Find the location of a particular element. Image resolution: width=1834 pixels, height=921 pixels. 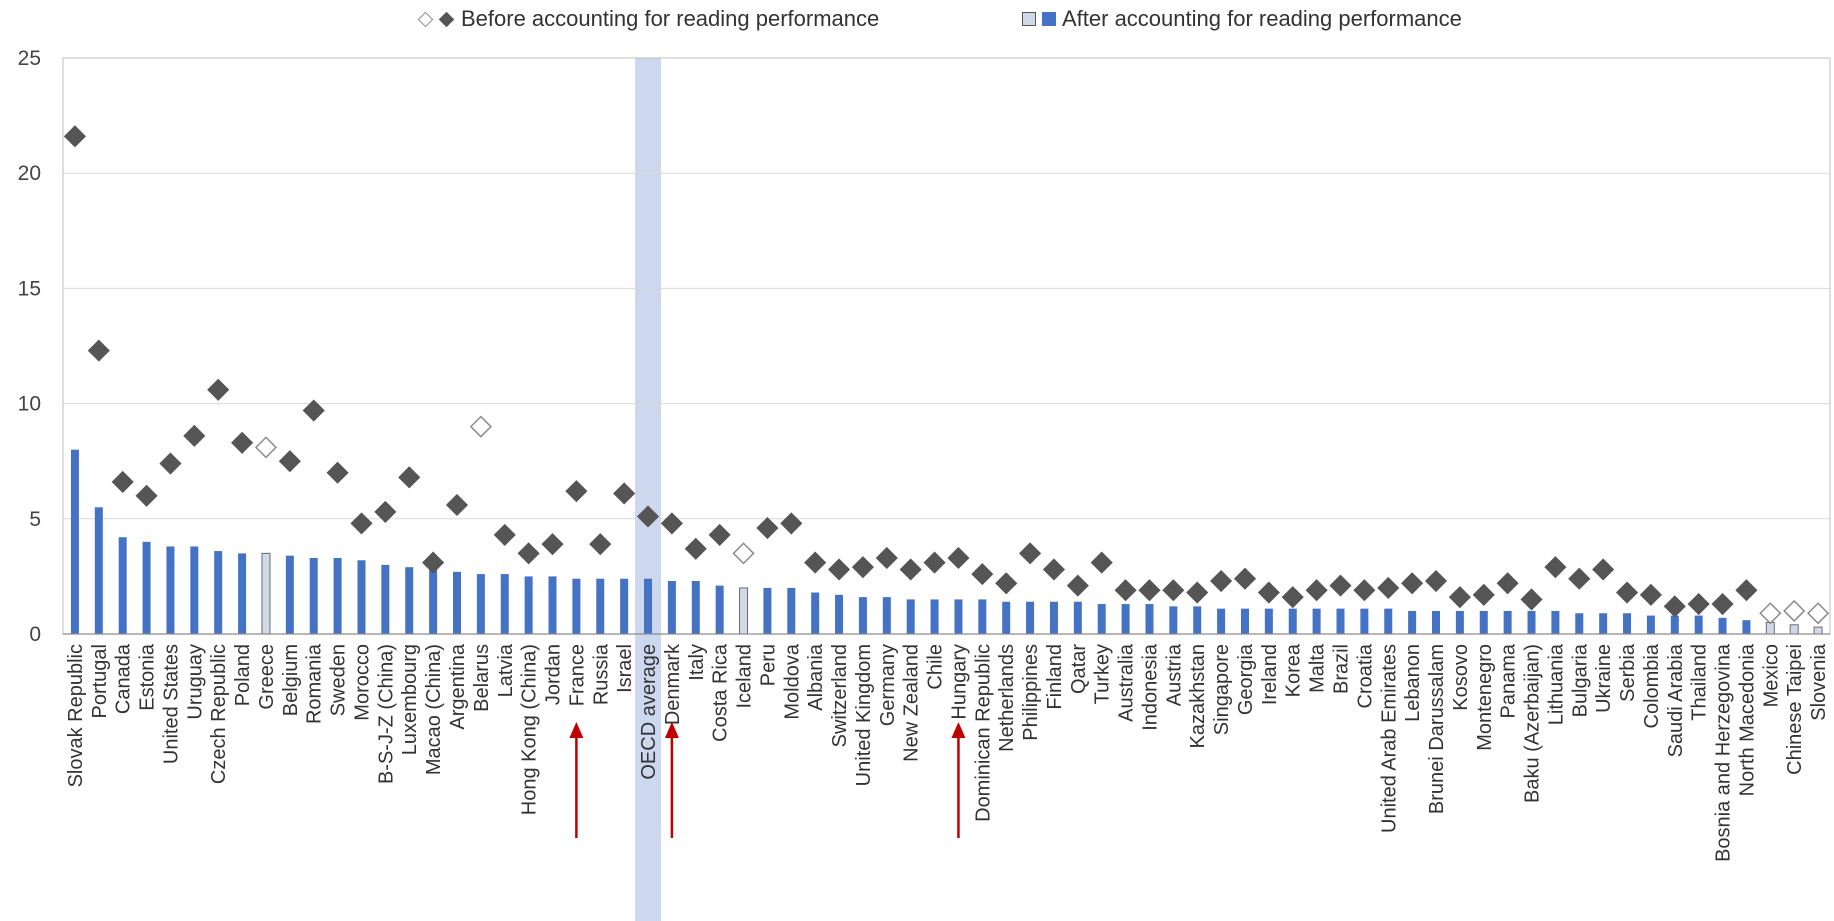

x-tick-label: Luxembourg is located at coordinates (410, 699).